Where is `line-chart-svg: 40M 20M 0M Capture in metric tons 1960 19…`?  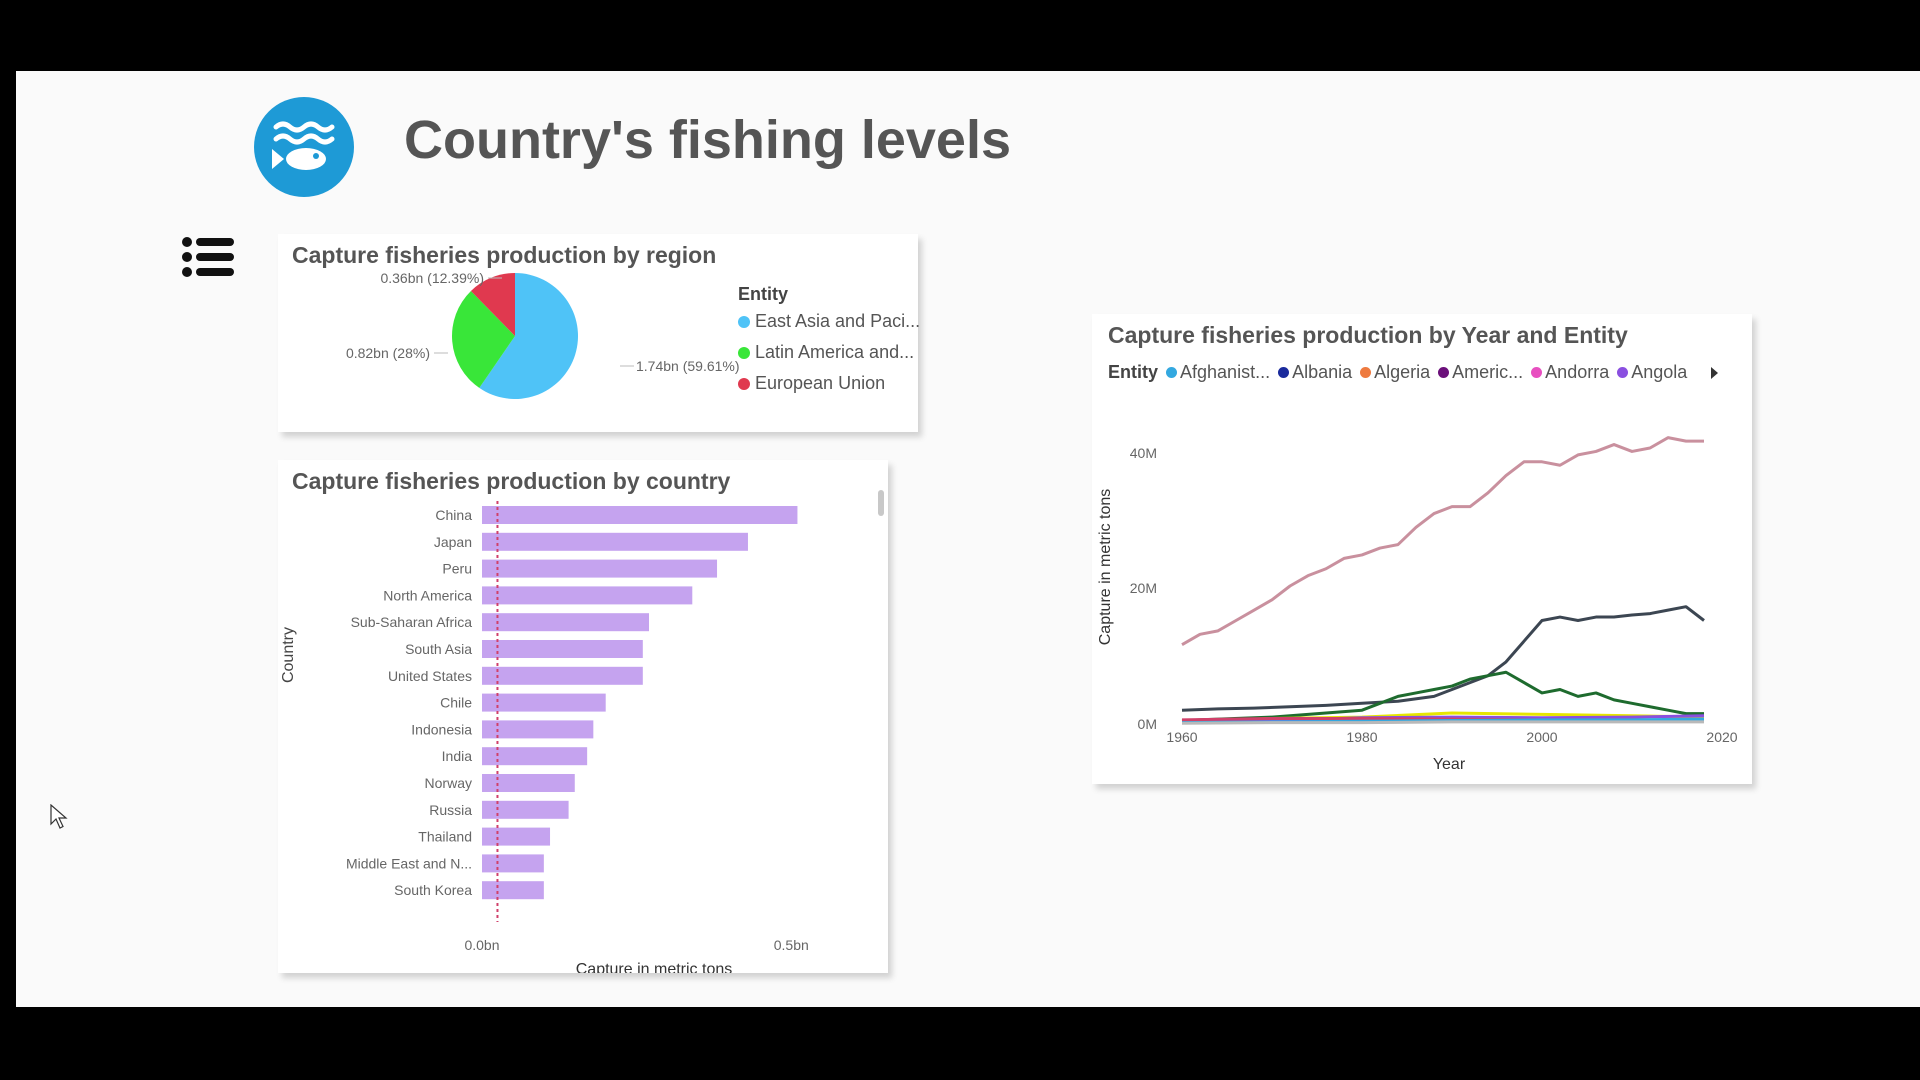 line-chart-svg: 40M 20M 0M Capture in metric tons 1960 19… is located at coordinates (1417, 604).